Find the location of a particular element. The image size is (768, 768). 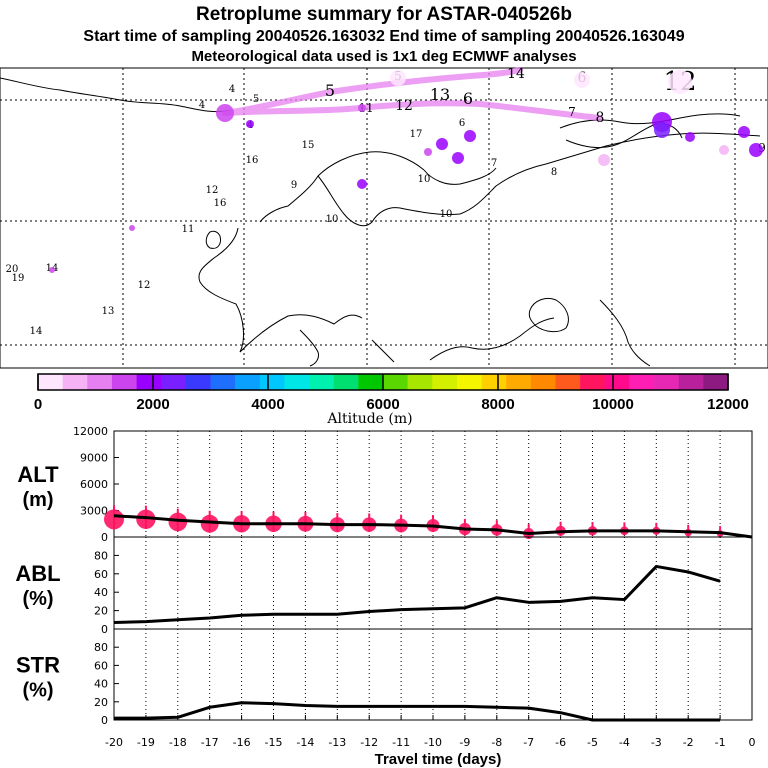

colorbar-tick-label: 0 is located at coordinates (38, 404).